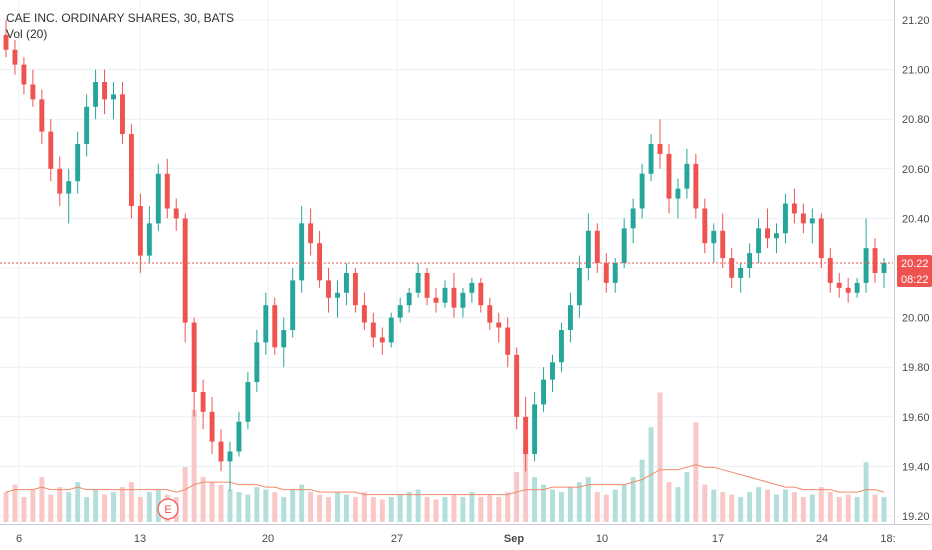  What do you see at coordinates (718, 539) in the screenshot?
I see `time-tick-label: 17` at bounding box center [718, 539].